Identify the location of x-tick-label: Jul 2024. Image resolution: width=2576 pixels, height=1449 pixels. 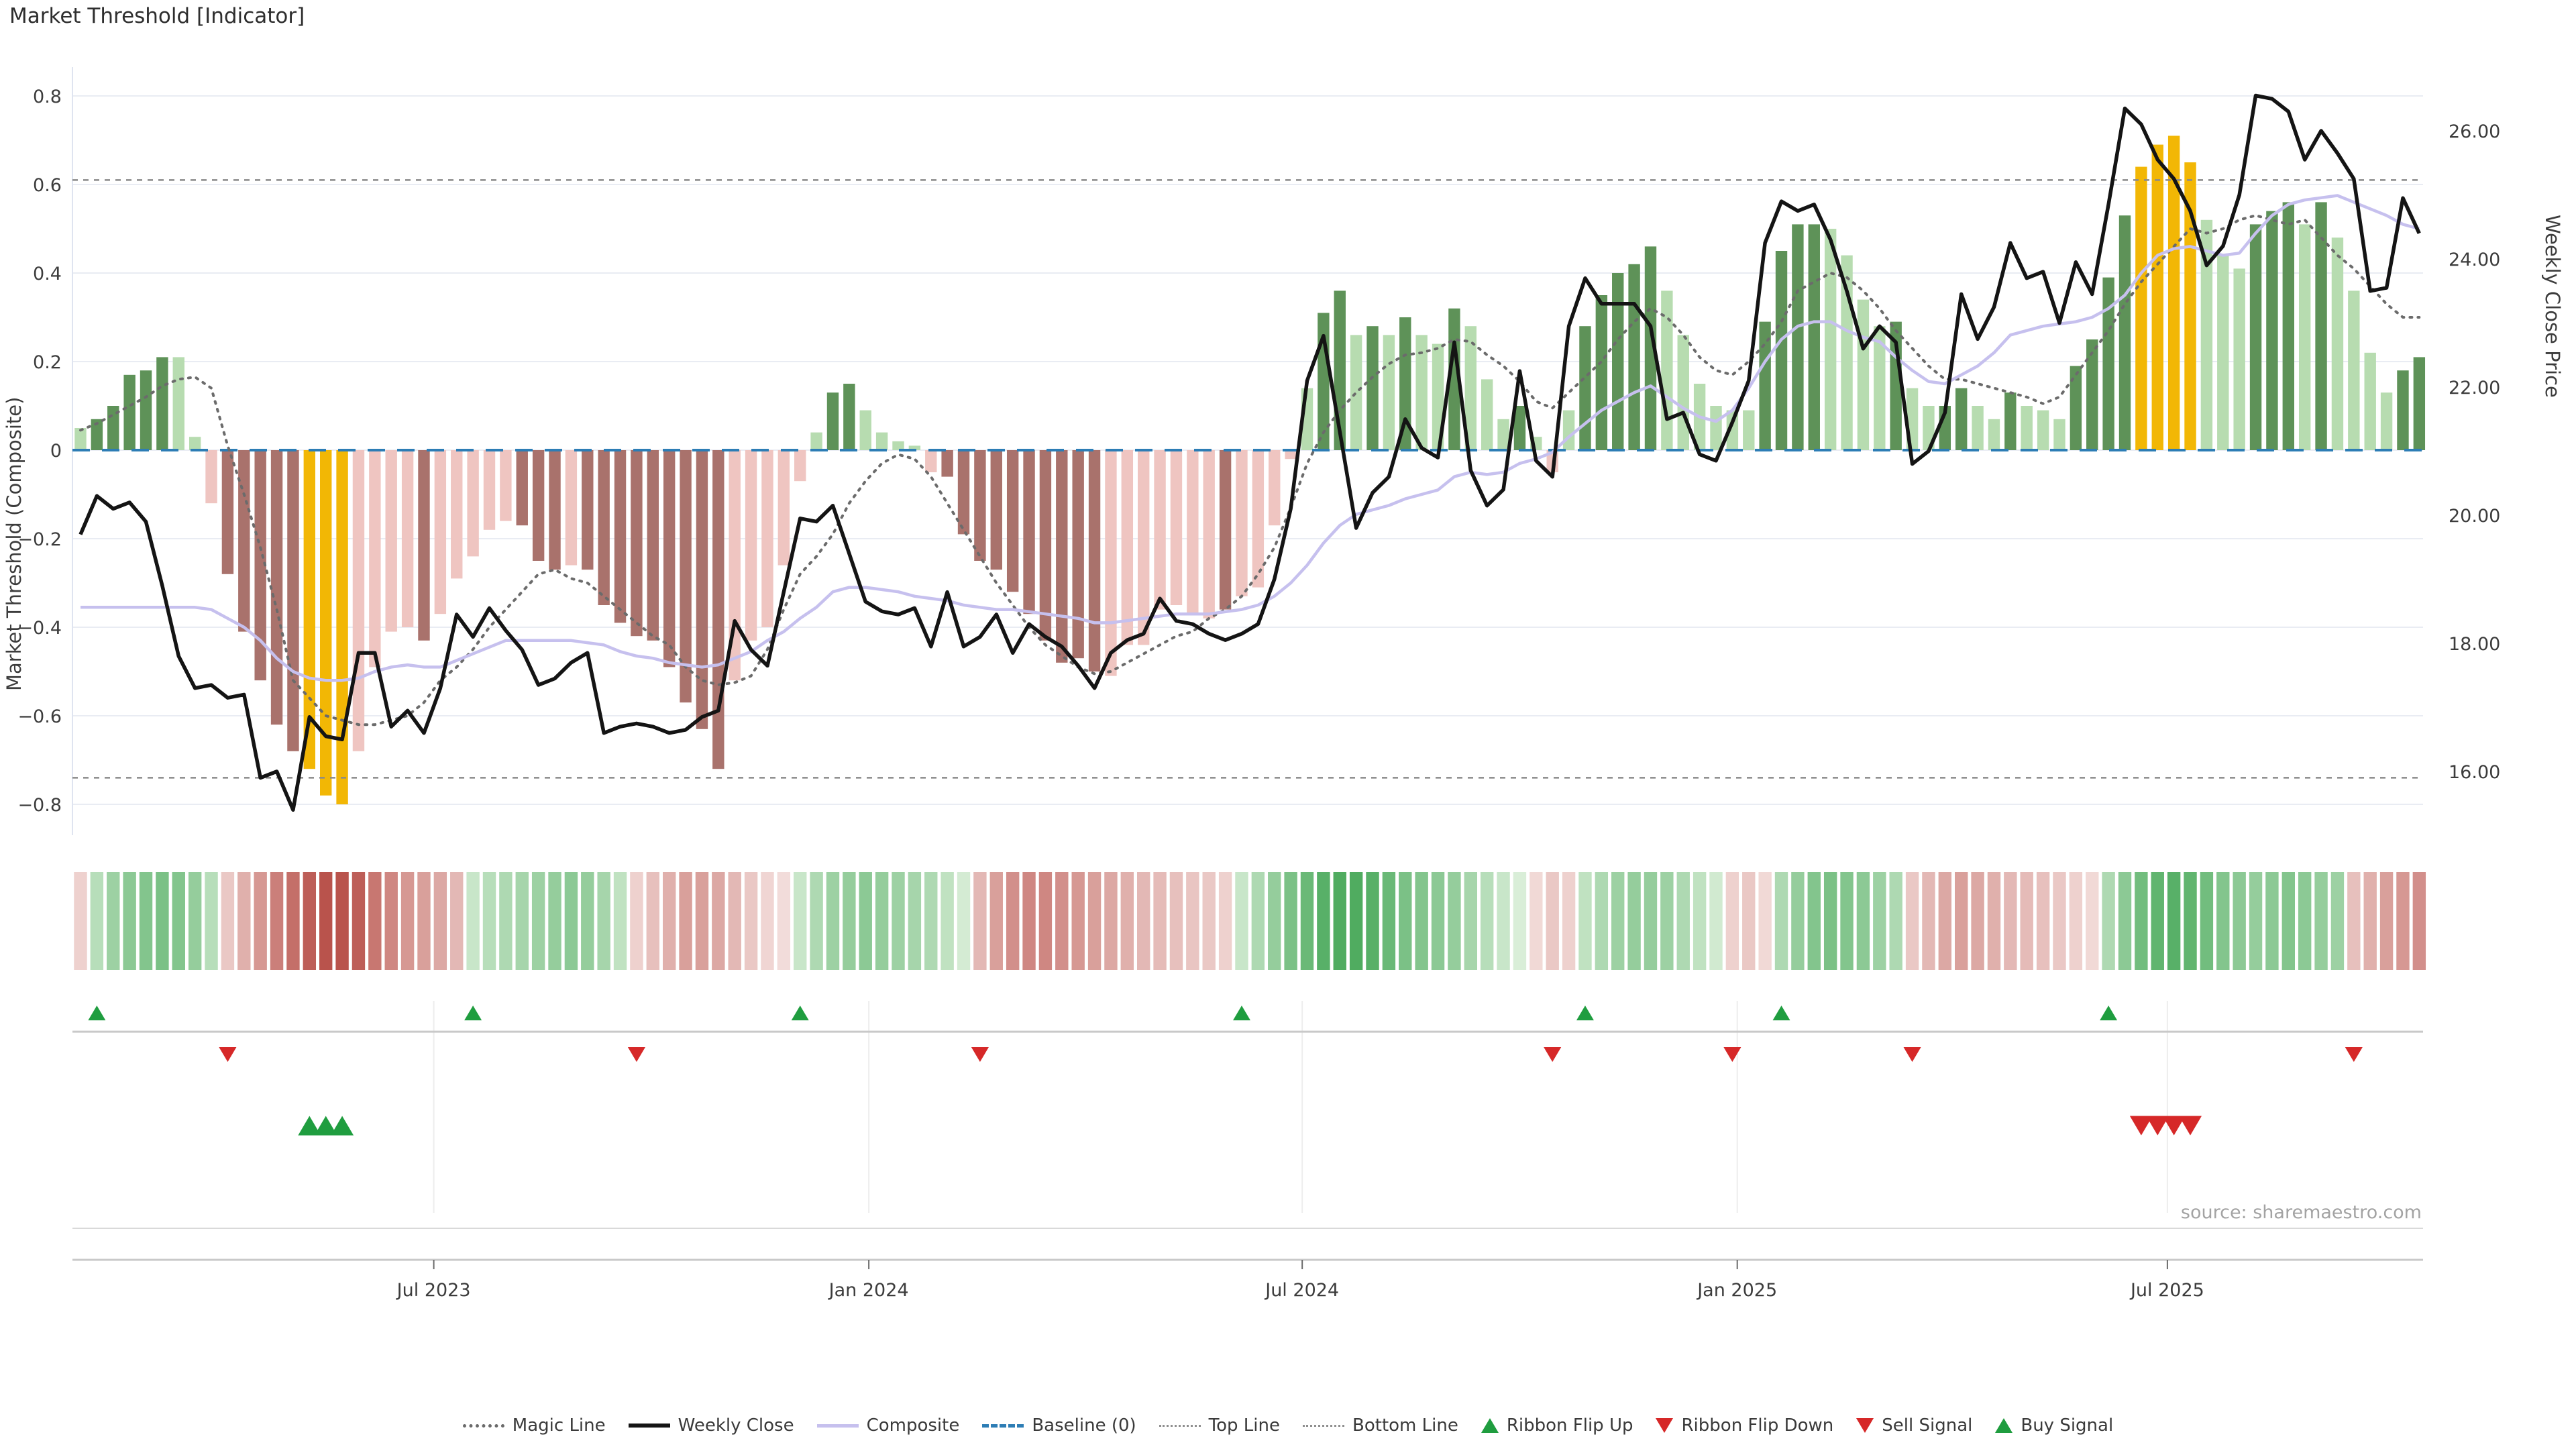
(1301, 1290).